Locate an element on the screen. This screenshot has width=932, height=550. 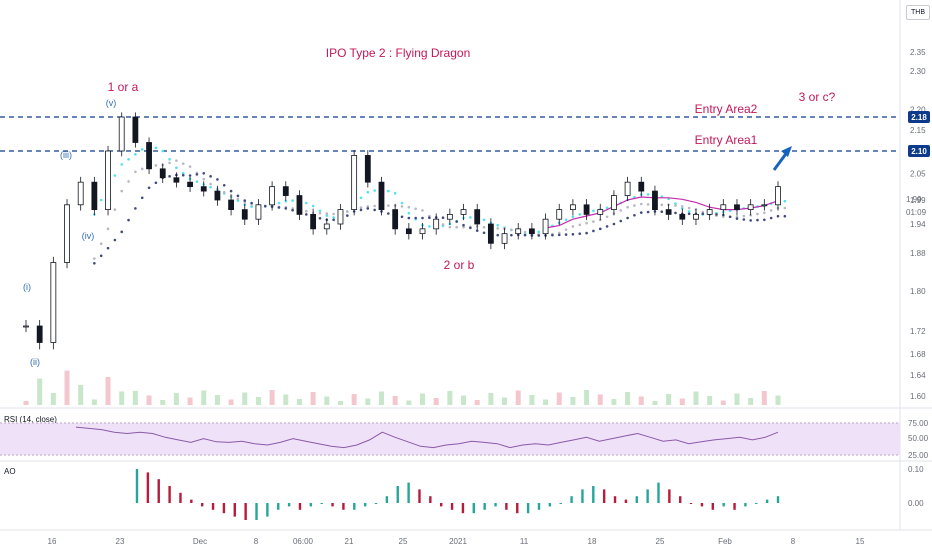
time-tick: Feb is located at coordinates (725, 541).